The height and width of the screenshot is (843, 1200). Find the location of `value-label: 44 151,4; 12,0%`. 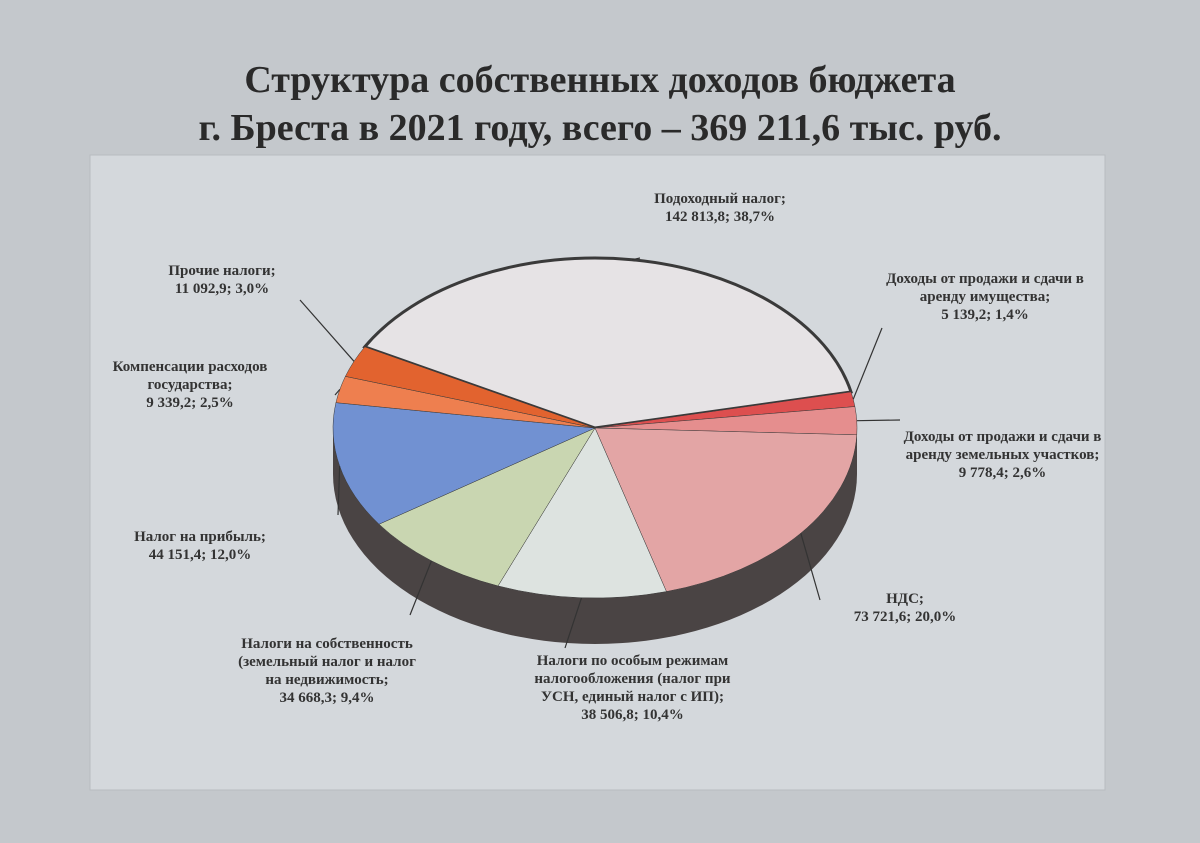

value-label: 44 151,4; 12,0% is located at coordinates (200, 555).